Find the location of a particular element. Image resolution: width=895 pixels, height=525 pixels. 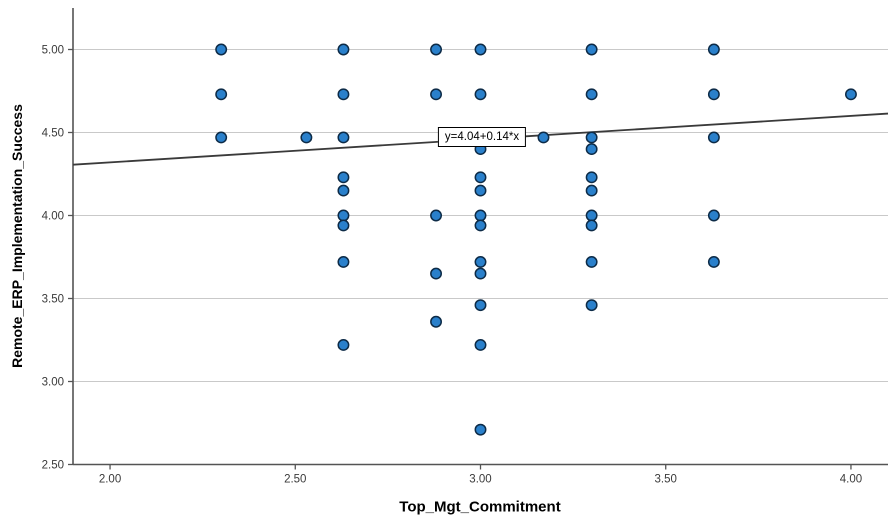

y-axis-title: Remote_ERP_Implementation_Success is located at coordinates (17, 236).